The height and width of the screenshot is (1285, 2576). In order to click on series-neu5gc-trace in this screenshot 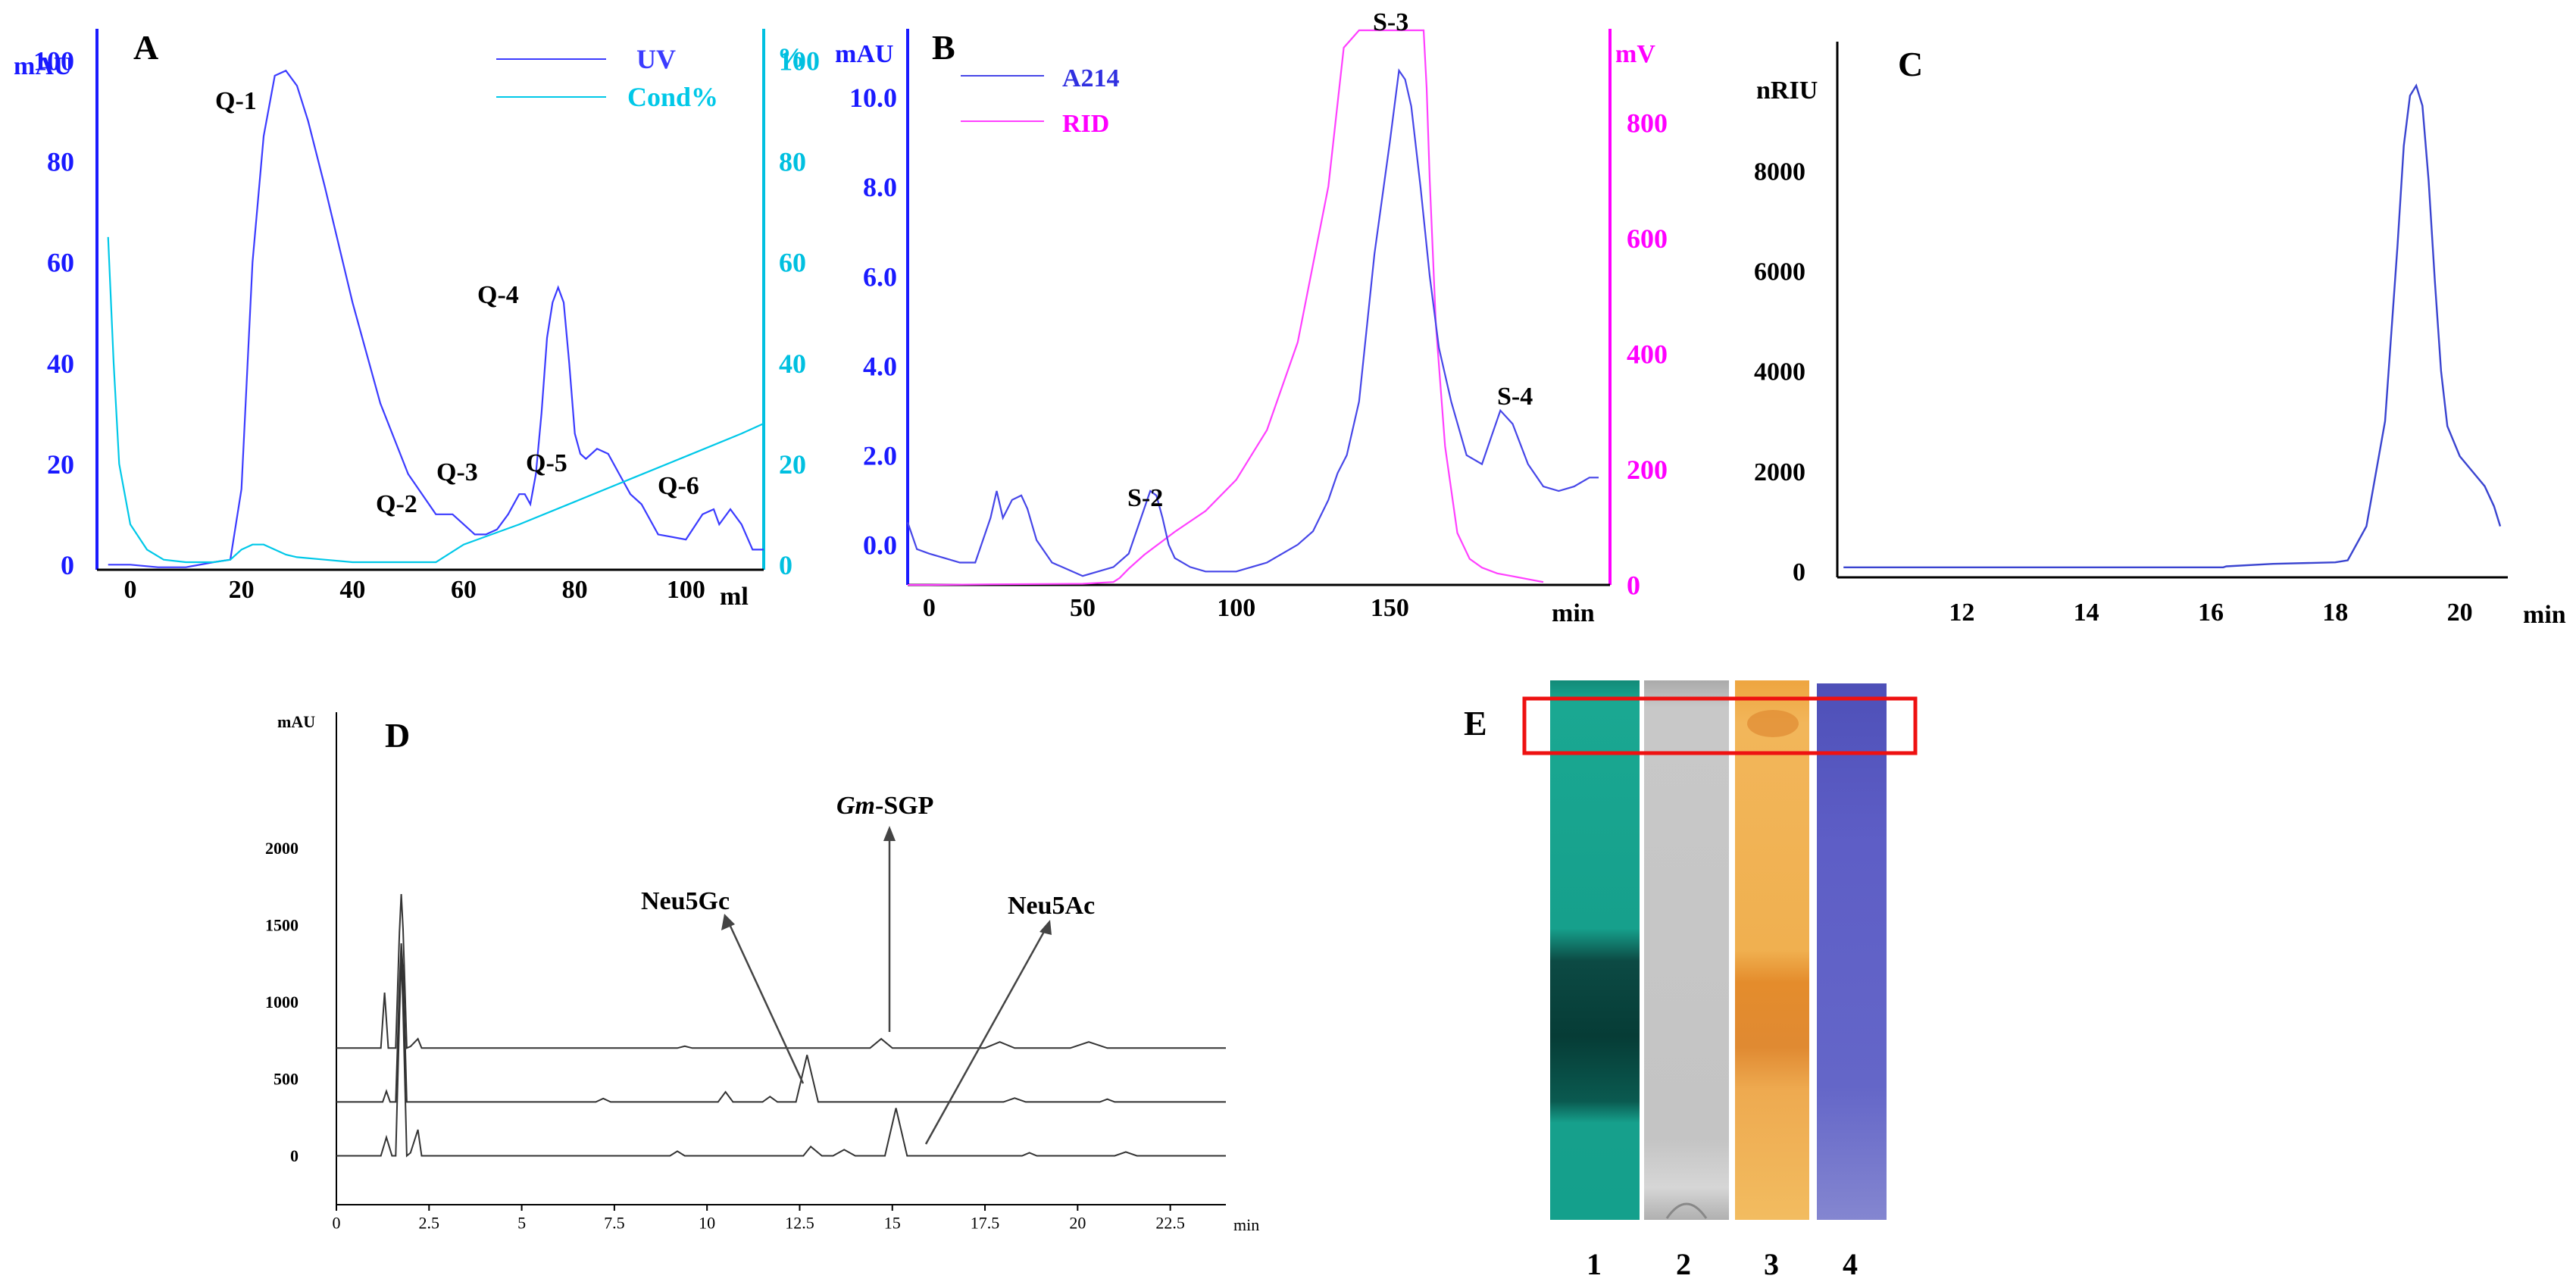, I will do `click(781, 1023)`.